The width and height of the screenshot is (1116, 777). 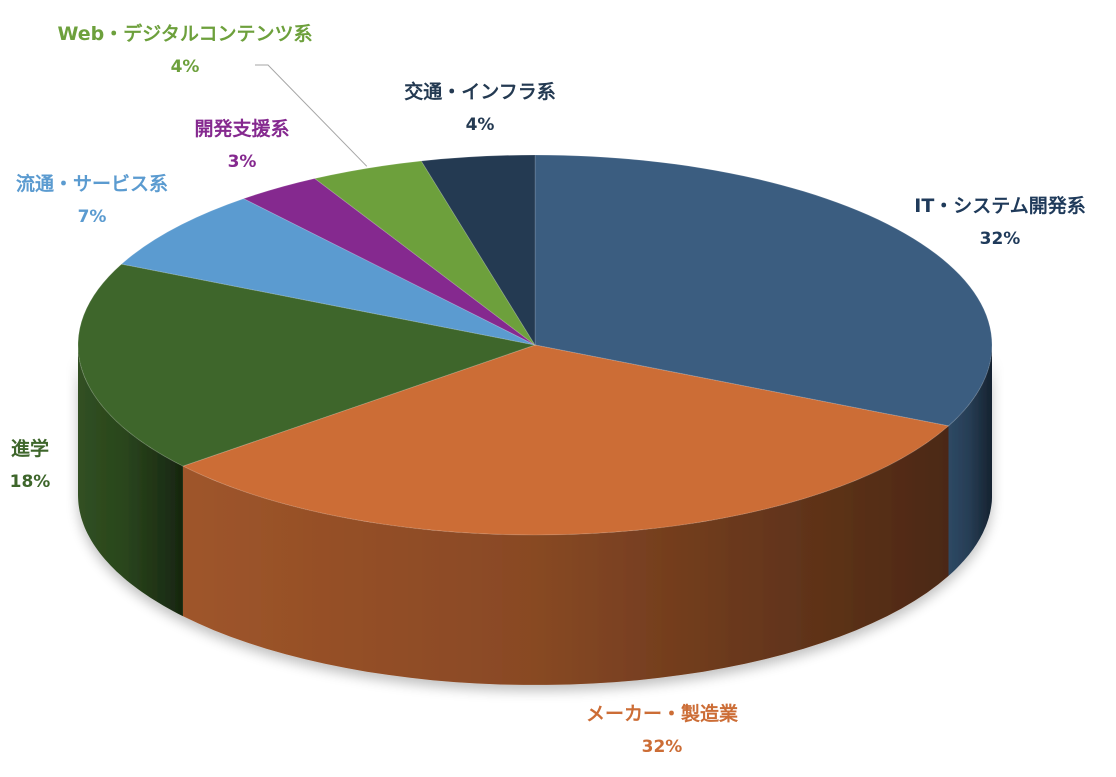 I want to click on slice-5-wedge, so click(x=424, y=253).